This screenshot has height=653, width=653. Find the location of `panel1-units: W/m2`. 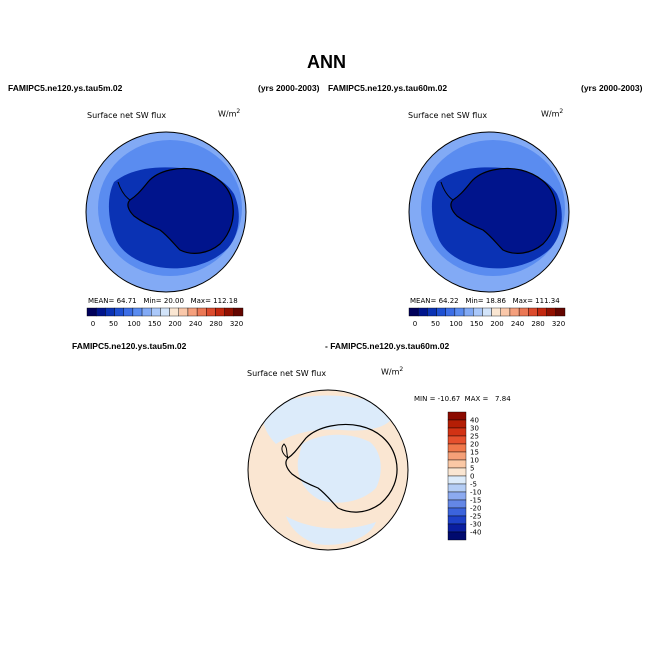

panel1-units: W/m2 is located at coordinates (229, 113).